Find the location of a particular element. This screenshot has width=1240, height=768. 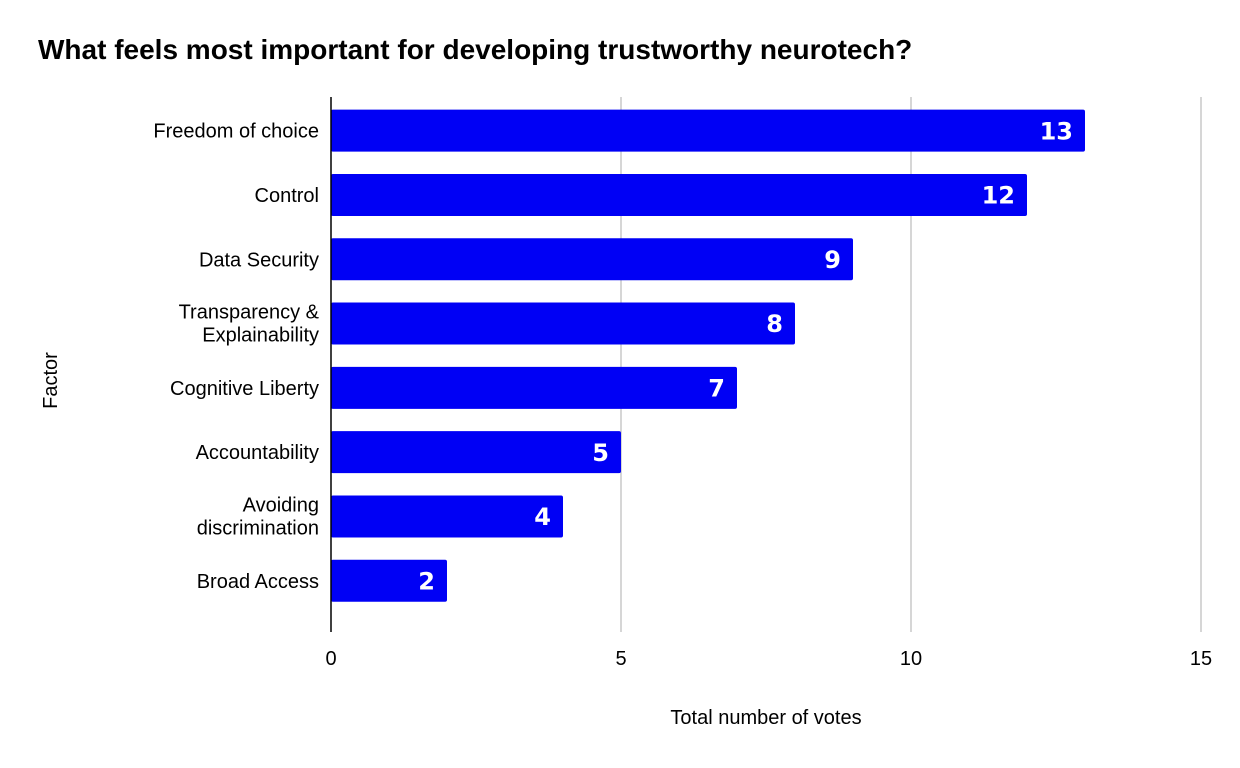

bar-avoiding-discrimination is located at coordinates (447, 516).